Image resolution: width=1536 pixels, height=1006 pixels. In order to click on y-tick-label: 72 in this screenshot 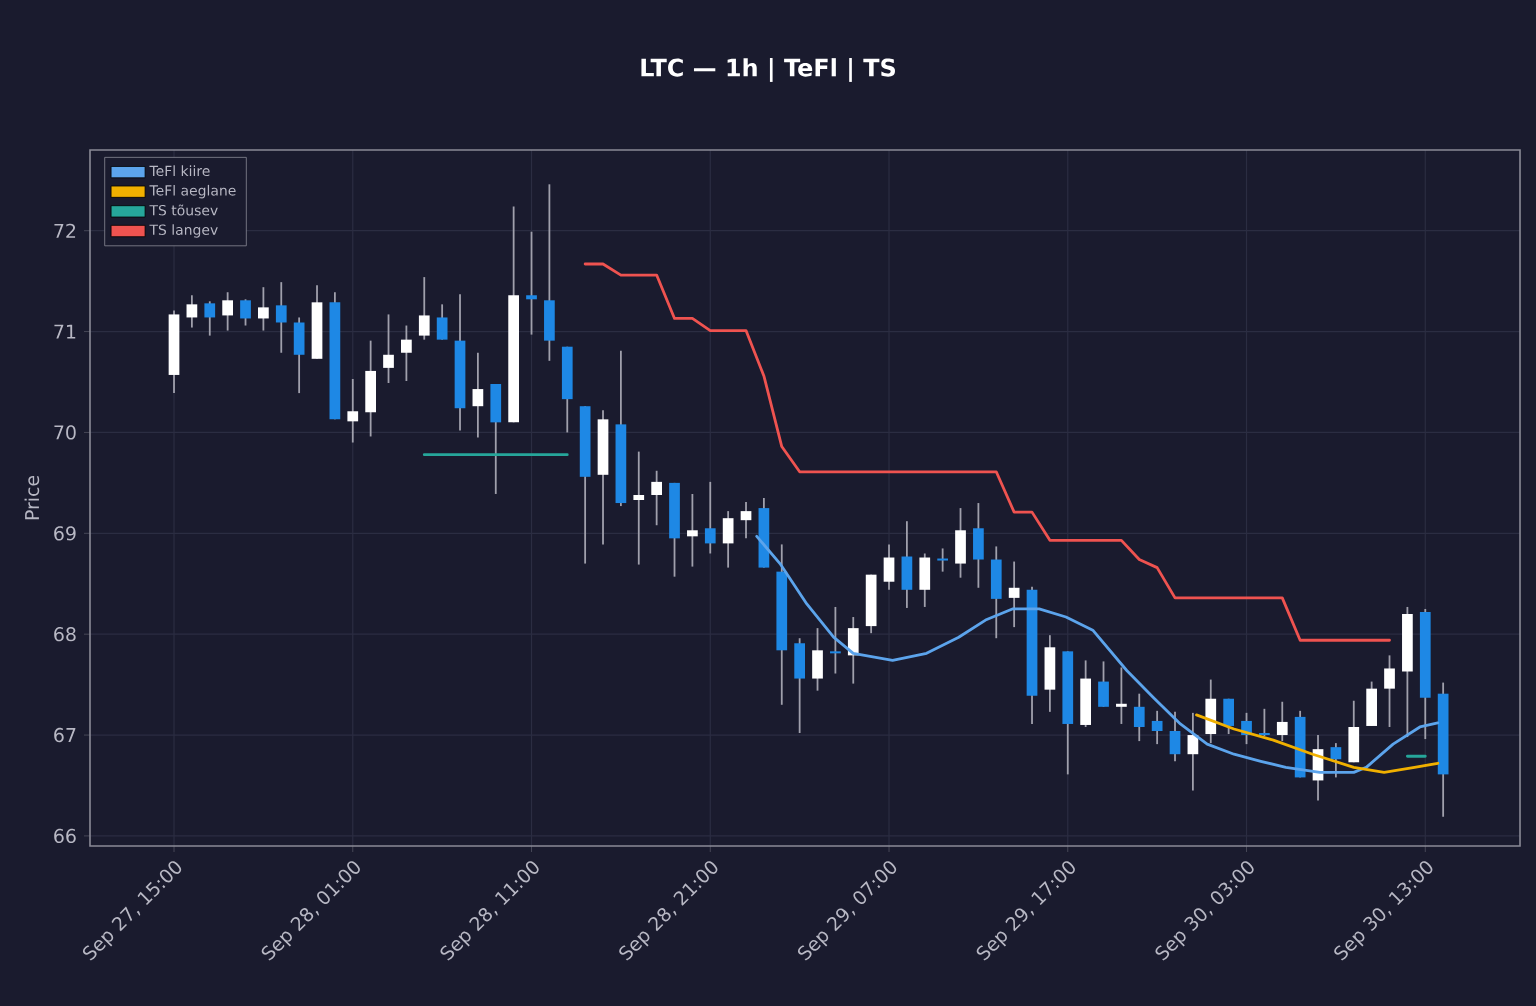, I will do `click(65, 230)`.